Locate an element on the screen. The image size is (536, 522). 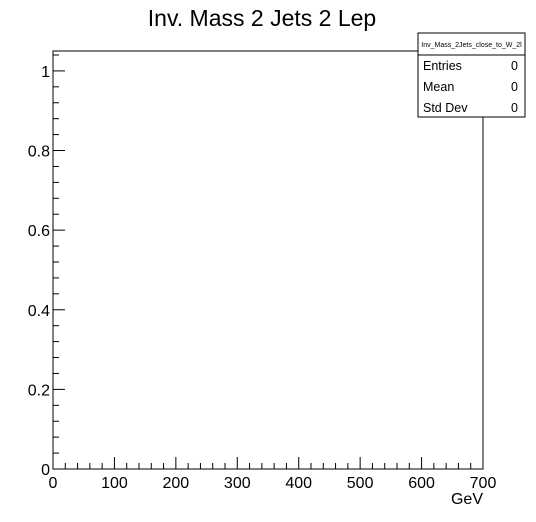
stats-mean-value: 0 is located at coordinates (514, 87).